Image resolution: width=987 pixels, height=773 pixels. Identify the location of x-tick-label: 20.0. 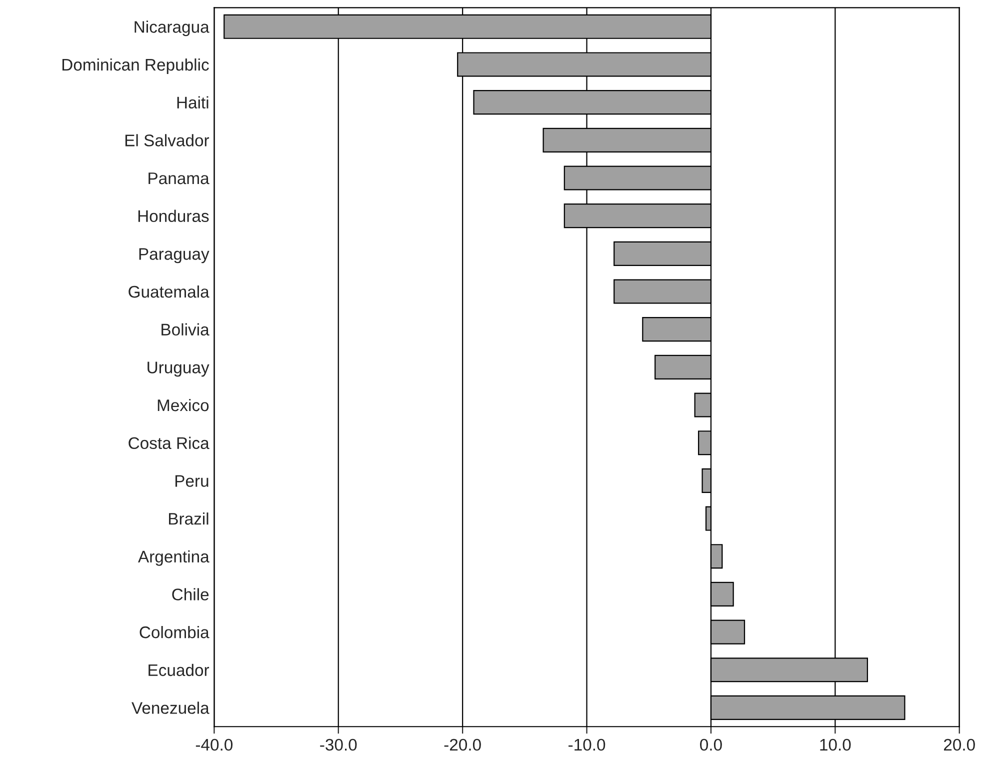
(959, 744).